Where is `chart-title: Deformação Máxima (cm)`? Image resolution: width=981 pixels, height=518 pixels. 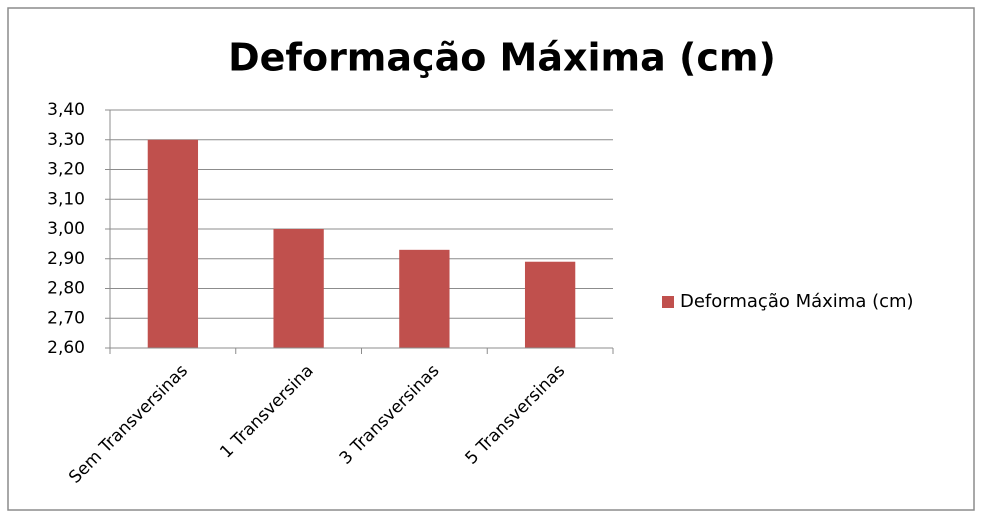
chart-title: Deformação Máxima (cm) is located at coordinates (502, 58).